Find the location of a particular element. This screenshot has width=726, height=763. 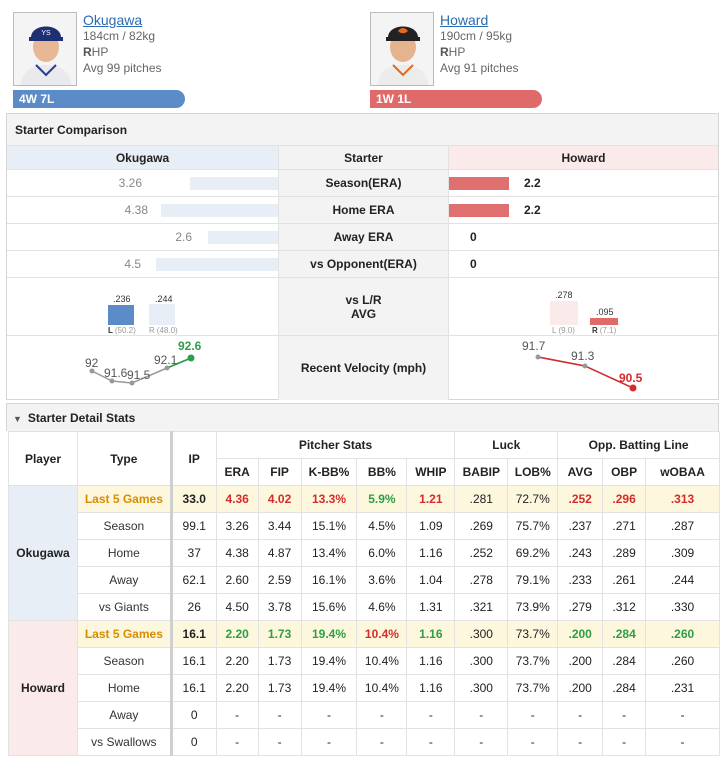

stat-cell: 72.7% is located at coordinates (533, 499).